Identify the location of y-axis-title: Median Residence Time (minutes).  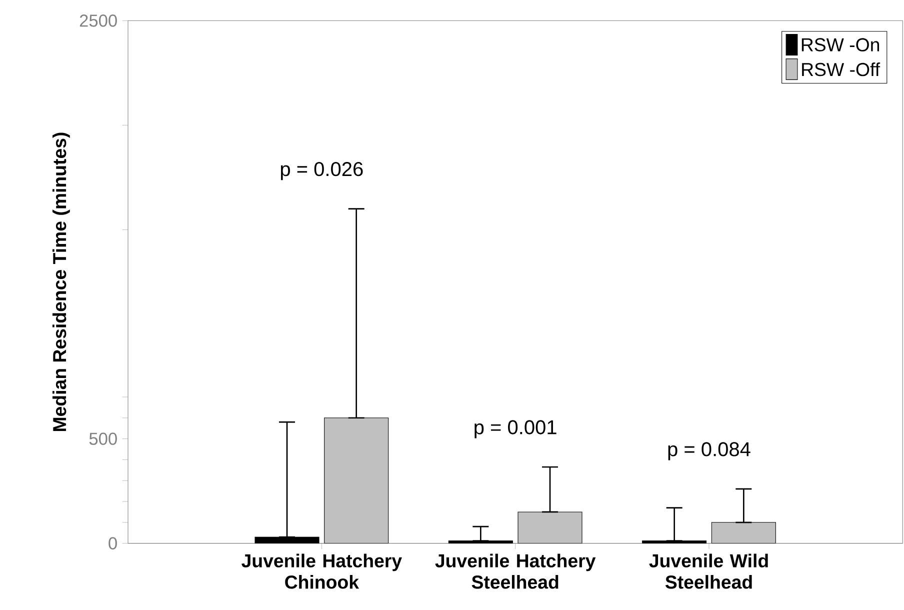
(61, 281).